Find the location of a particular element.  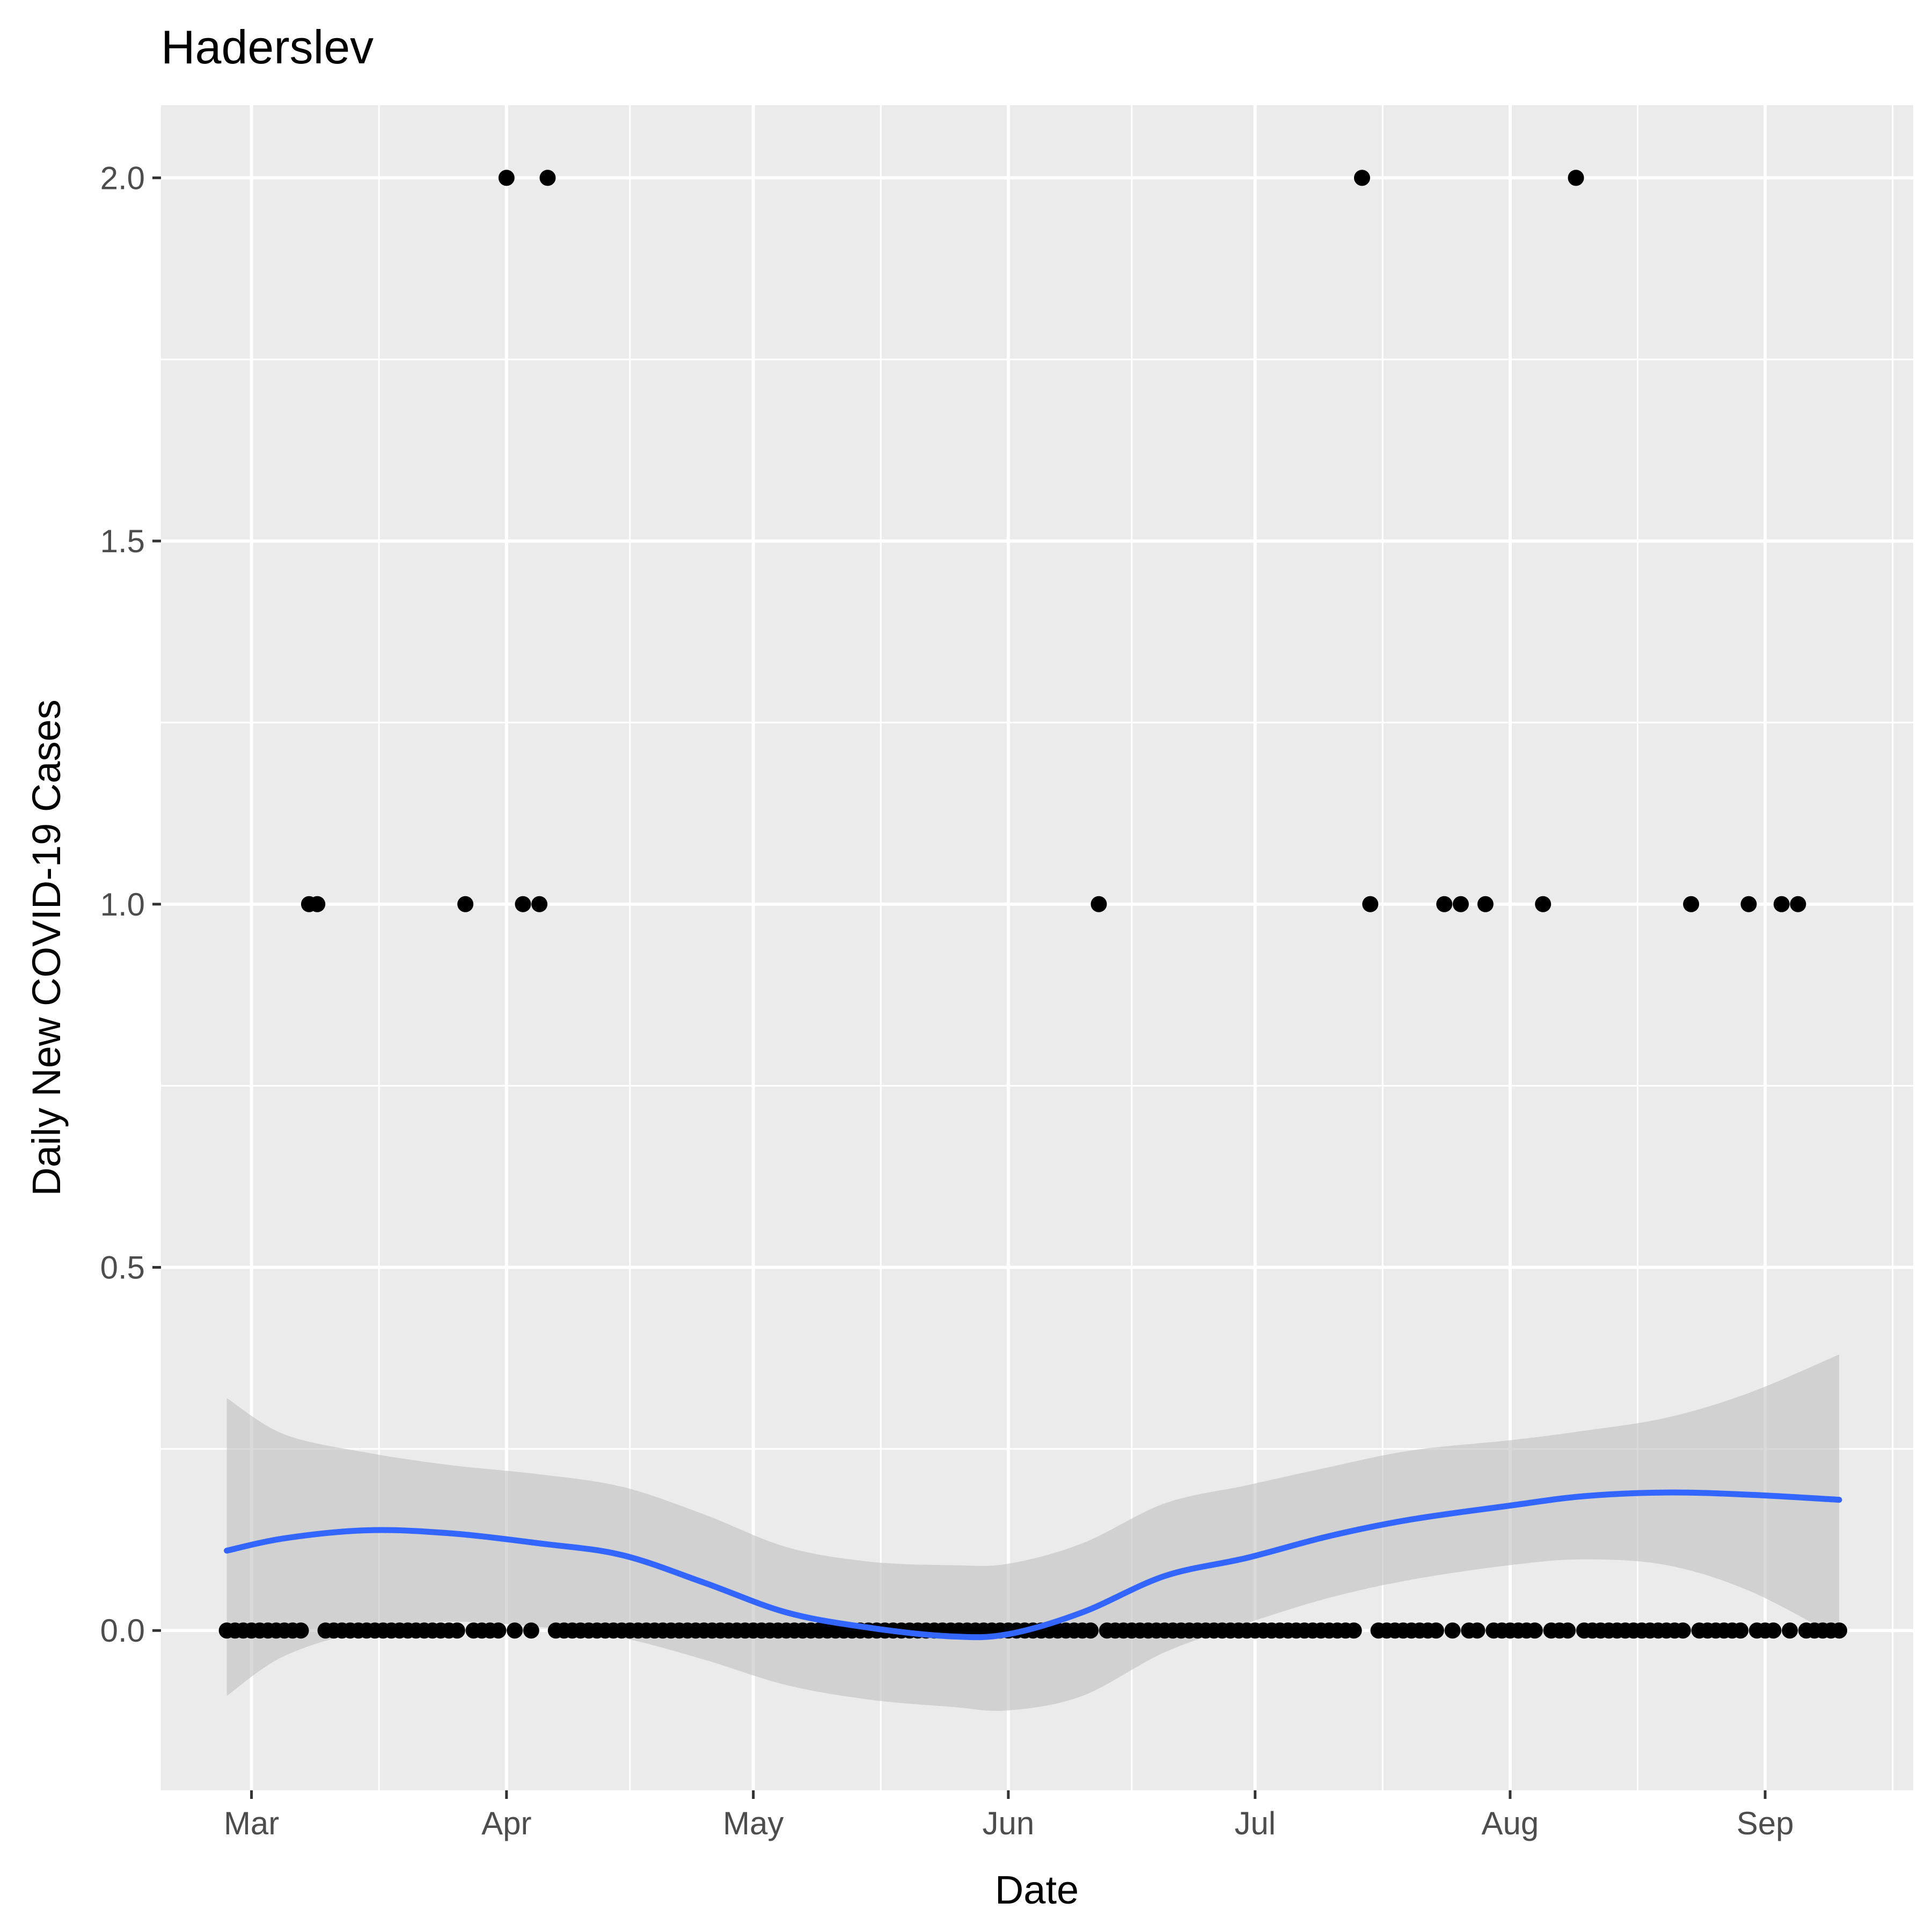

y-tick-label: 0.5 is located at coordinates (122, 1268).